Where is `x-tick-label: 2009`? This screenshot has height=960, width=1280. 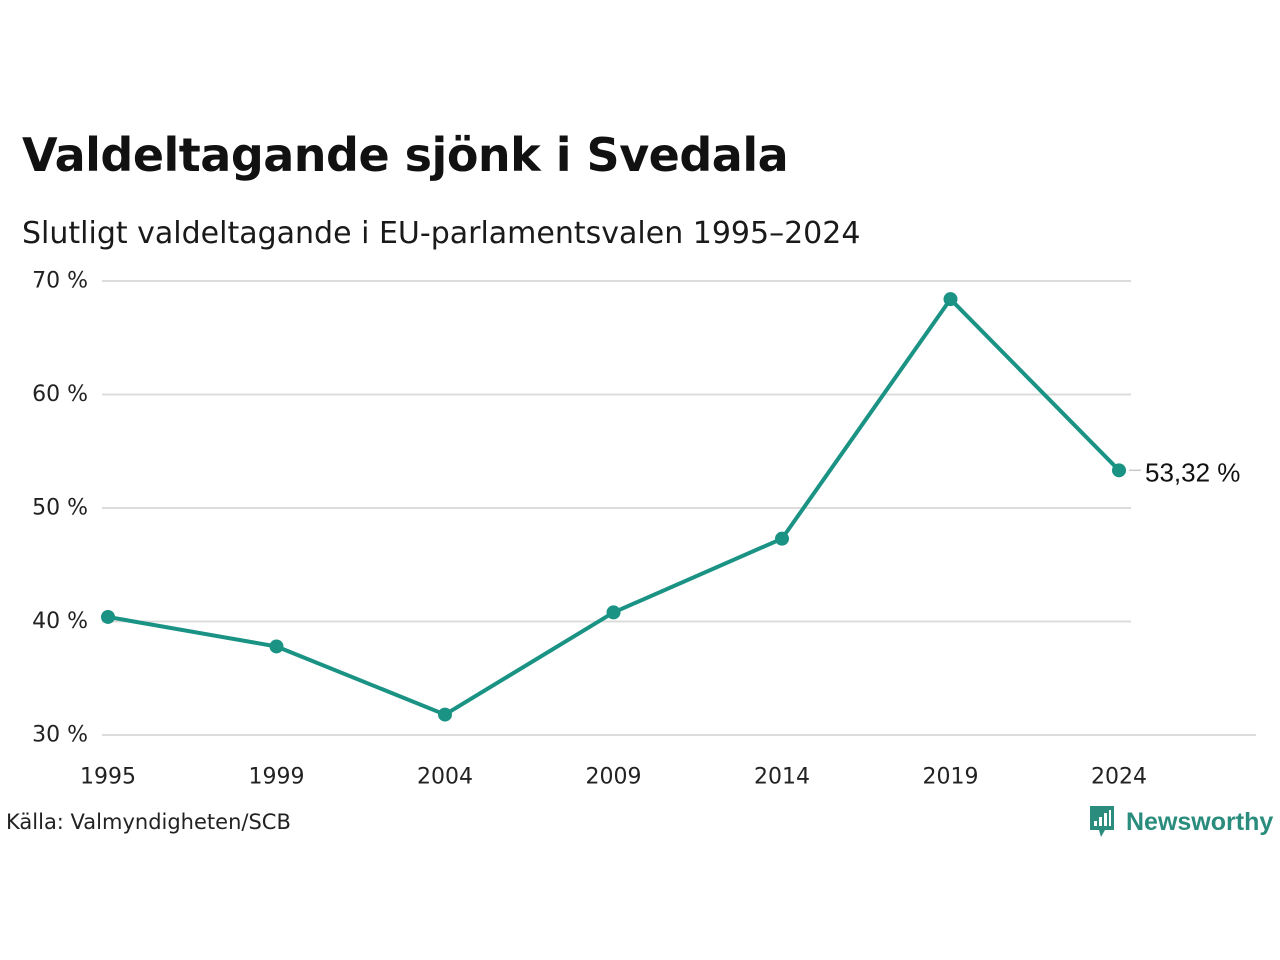 x-tick-label: 2009 is located at coordinates (614, 777).